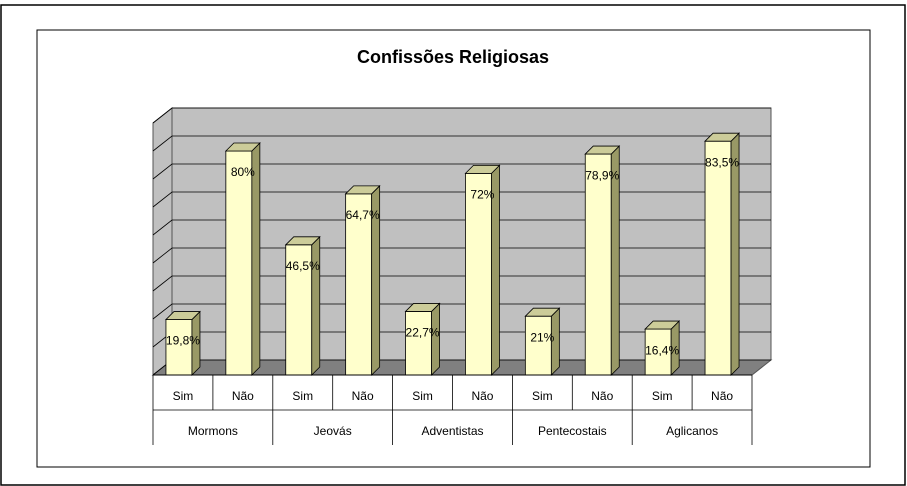 The image size is (907, 486). Describe the element at coordinates (452, 431) in the screenshot. I see `group-label: Adventistas` at that location.